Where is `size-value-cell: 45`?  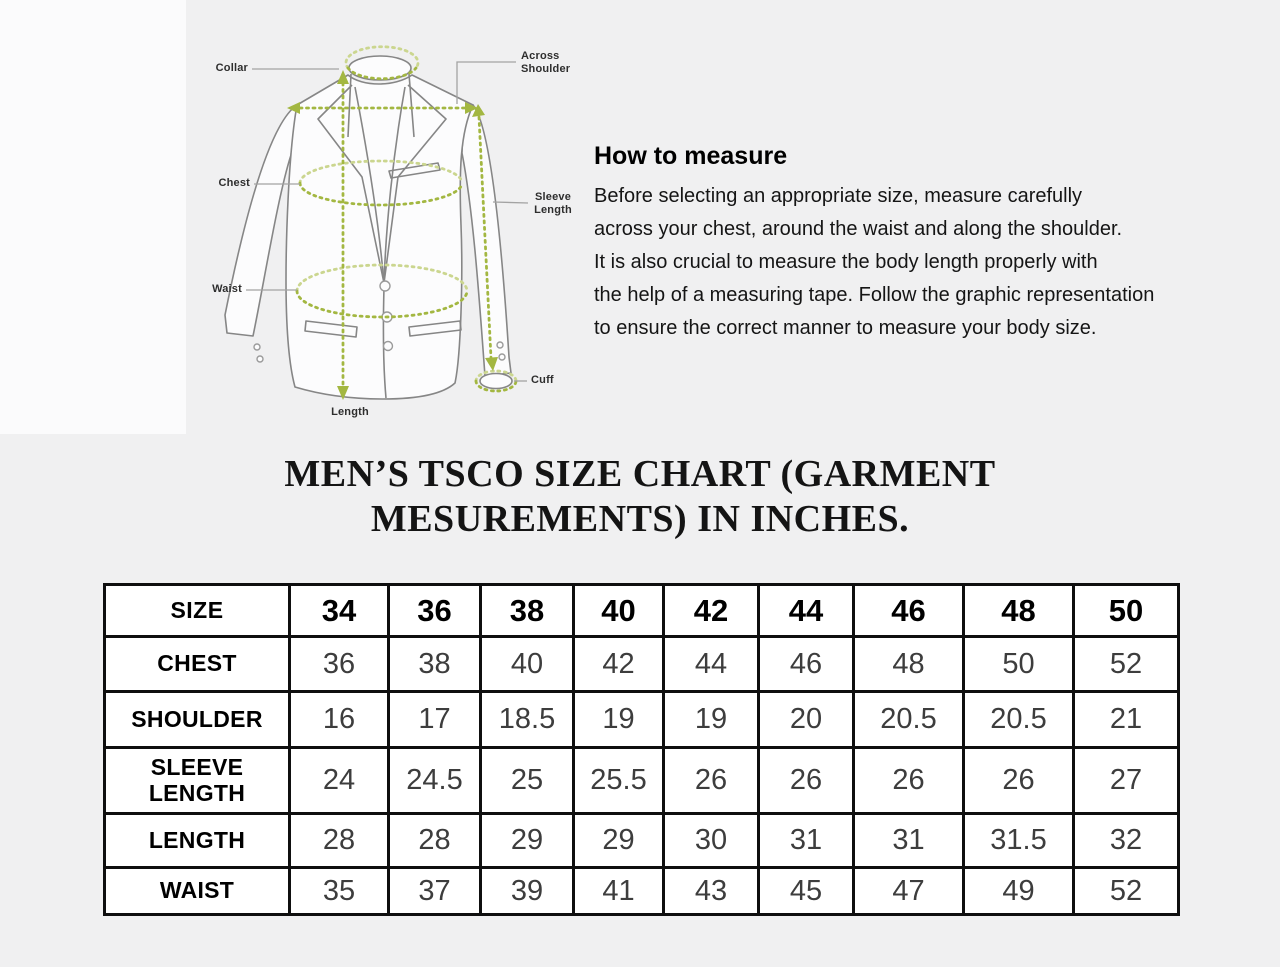 size-value-cell: 45 is located at coordinates (806, 891).